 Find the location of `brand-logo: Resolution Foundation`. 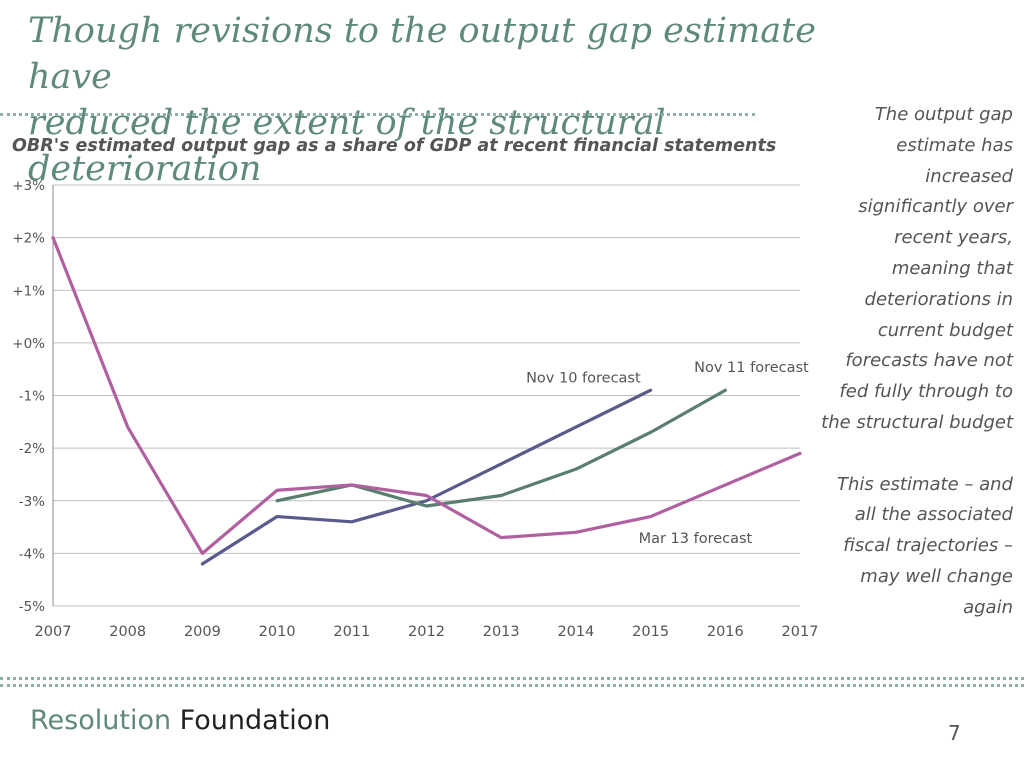

brand-logo: Resolution Foundation is located at coordinates (180, 720).